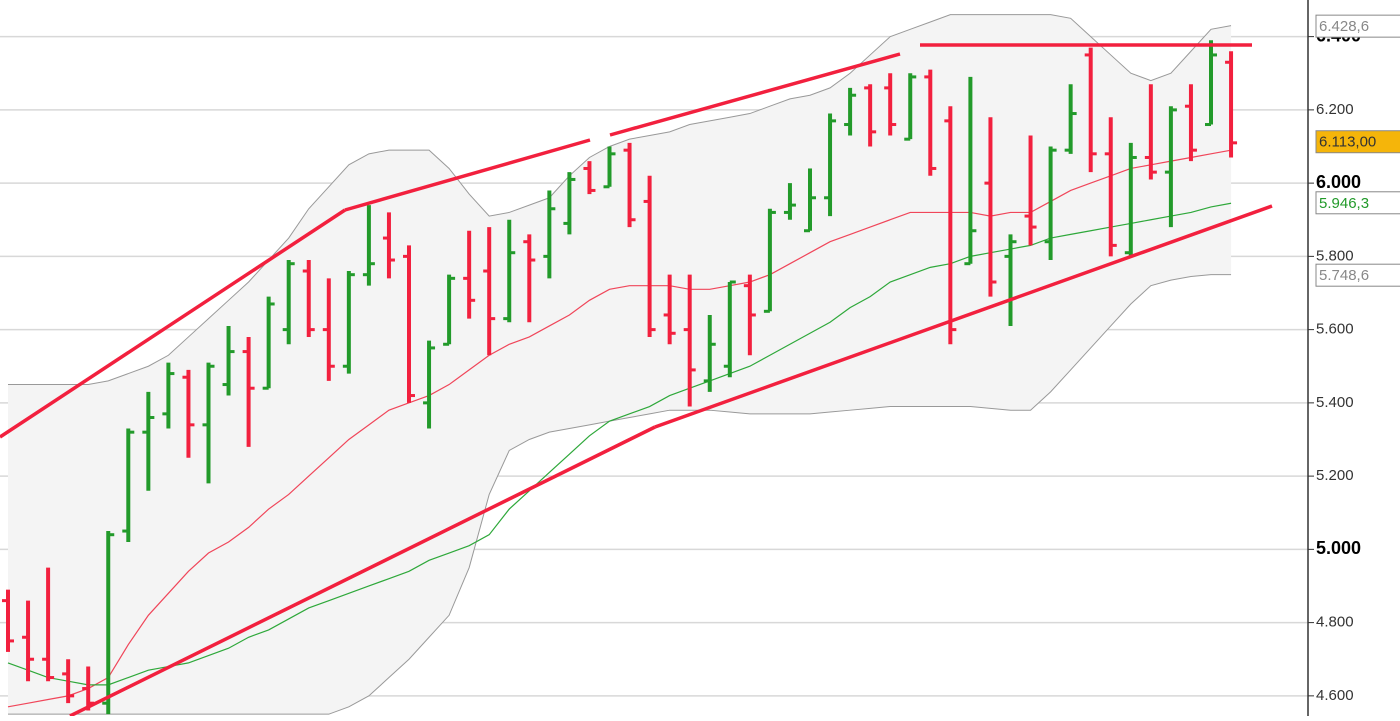 The width and height of the screenshot is (1400, 721). What do you see at coordinates (1347, 142) in the screenshot?
I see `price-label: 6.113,00` at bounding box center [1347, 142].